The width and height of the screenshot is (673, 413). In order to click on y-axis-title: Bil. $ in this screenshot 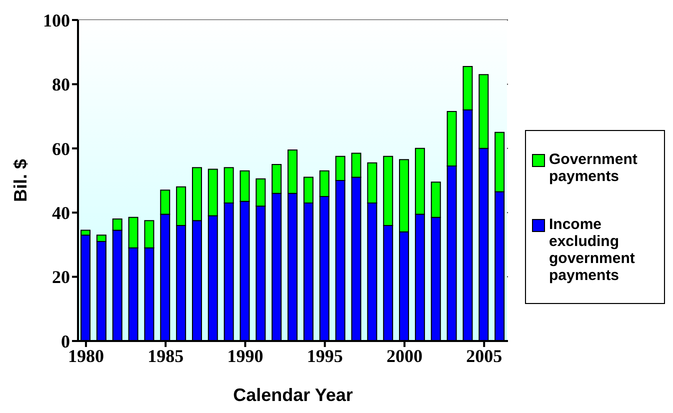, I will do `click(20, 180)`.